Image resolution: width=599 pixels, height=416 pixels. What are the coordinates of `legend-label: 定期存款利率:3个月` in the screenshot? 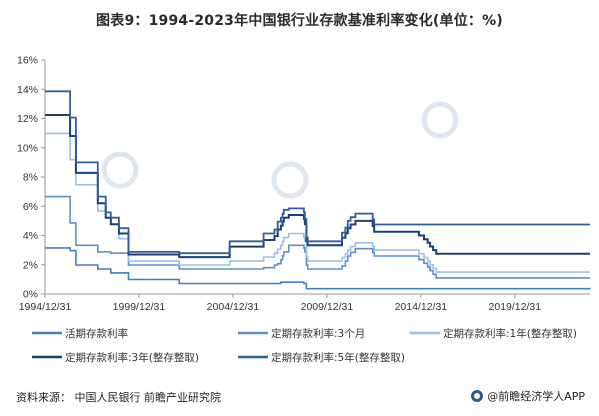 It's located at (318, 333).